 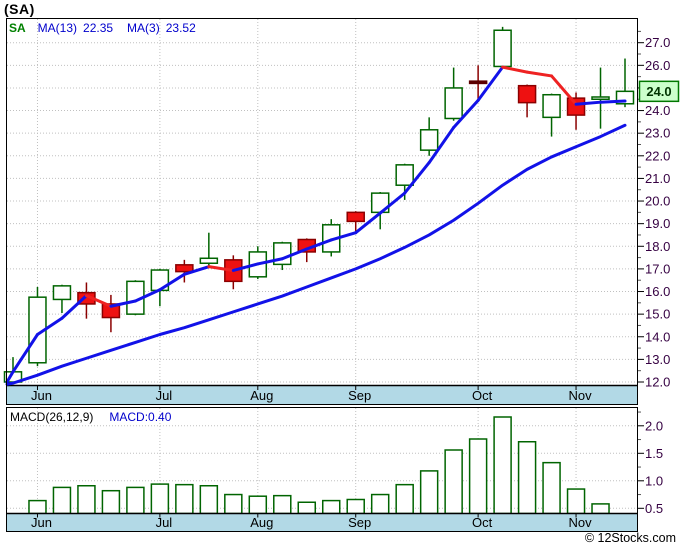 I want to click on ma13-value: 22.35, so click(x=98, y=28).